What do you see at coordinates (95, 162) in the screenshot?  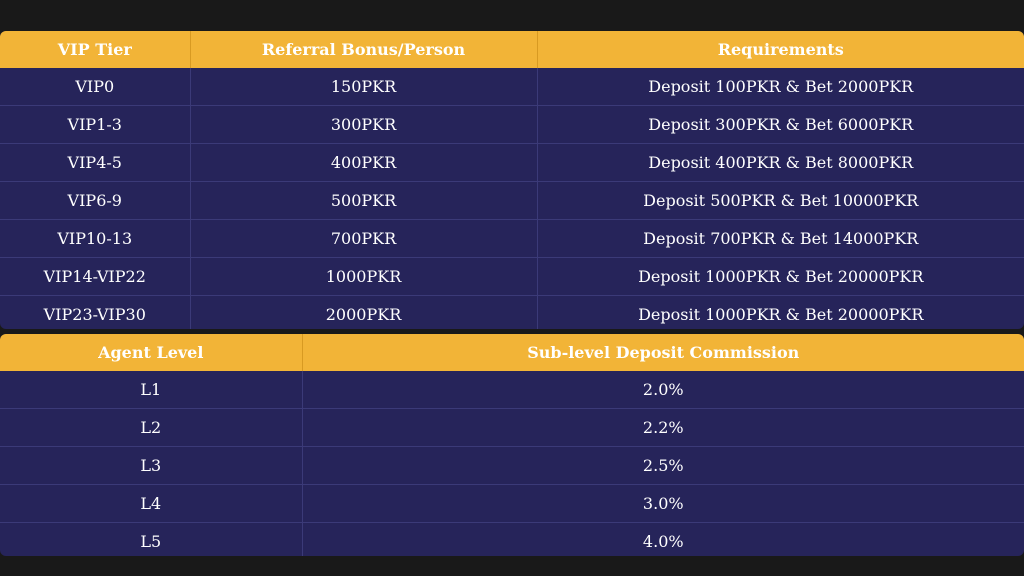 I see `vip-tier-cell: VIP4-5` at bounding box center [95, 162].